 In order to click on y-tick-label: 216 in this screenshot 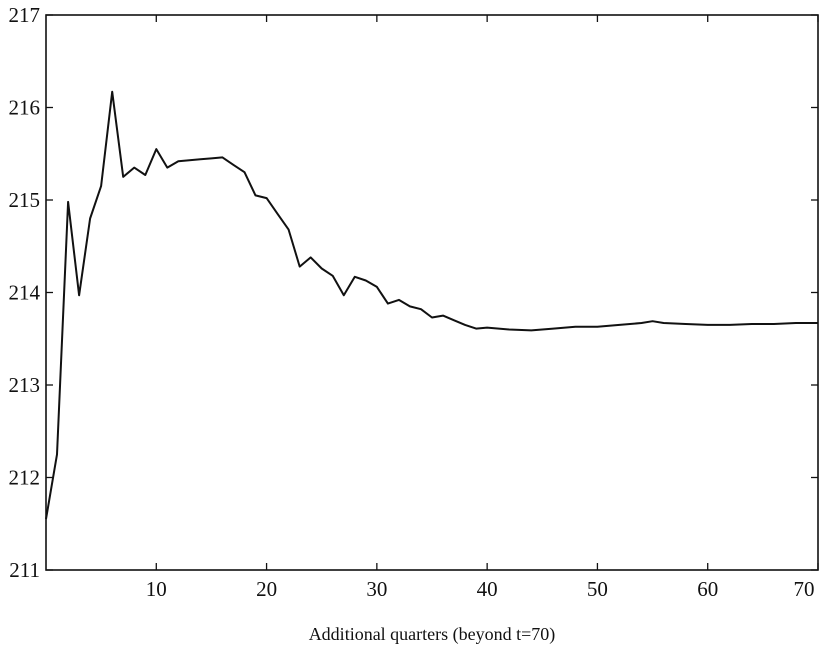, I will do `click(25, 108)`.